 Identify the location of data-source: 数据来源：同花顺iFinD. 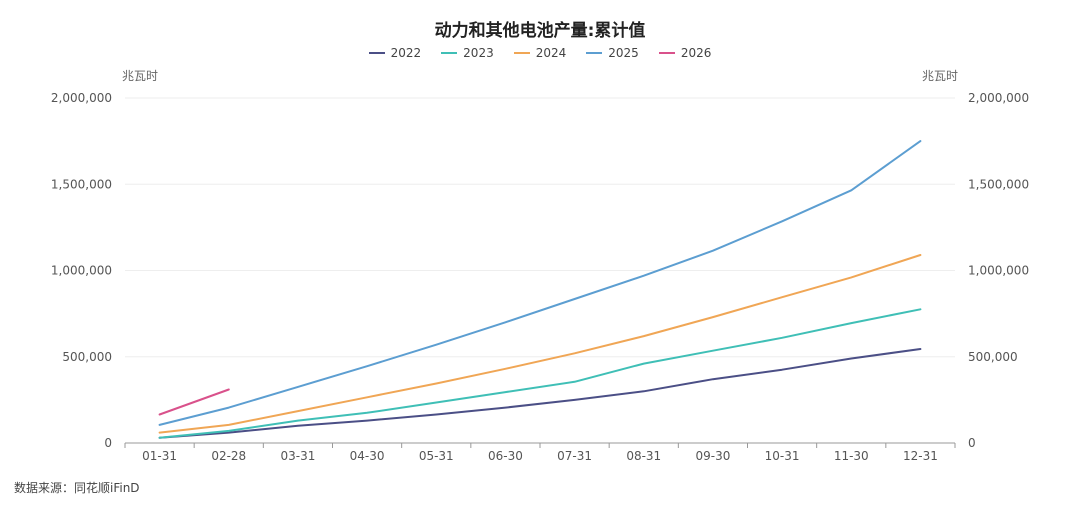
(77, 488).